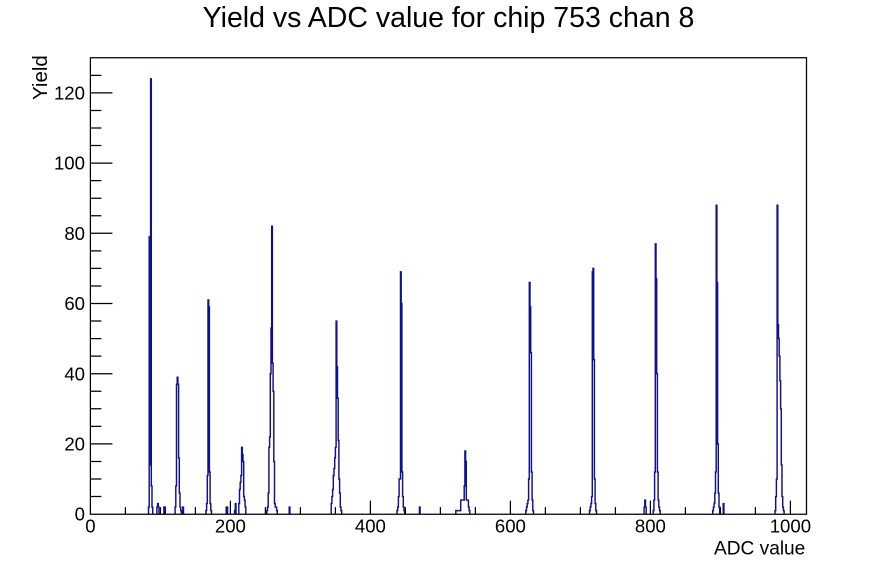 The image size is (896, 577). I want to click on svg-text: 20, so click(74, 444).